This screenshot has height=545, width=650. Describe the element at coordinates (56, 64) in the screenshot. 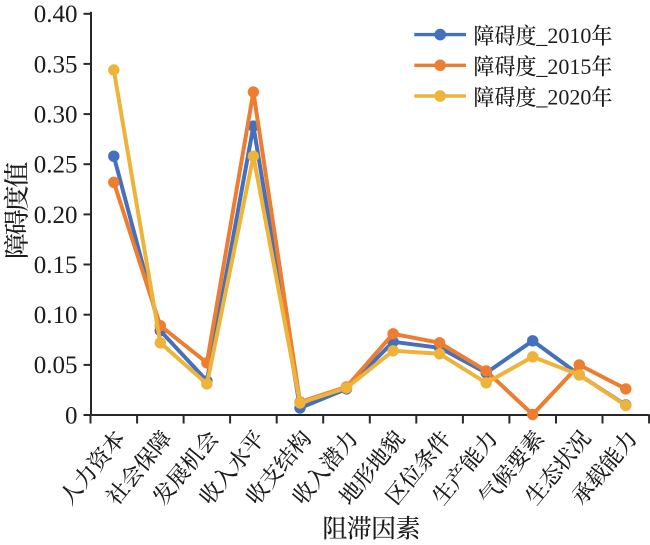

I see `svg-text: 0.35` at that location.